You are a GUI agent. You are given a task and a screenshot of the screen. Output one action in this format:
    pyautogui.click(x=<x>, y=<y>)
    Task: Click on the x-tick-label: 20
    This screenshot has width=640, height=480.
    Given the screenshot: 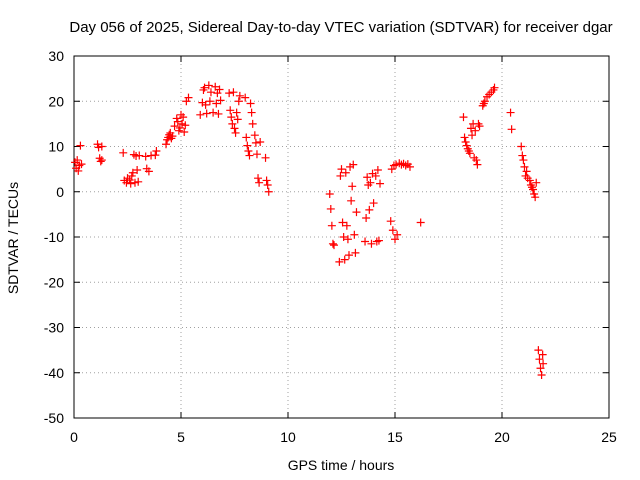 What is the action you would take?
    pyautogui.click(x=502, y=437)
    